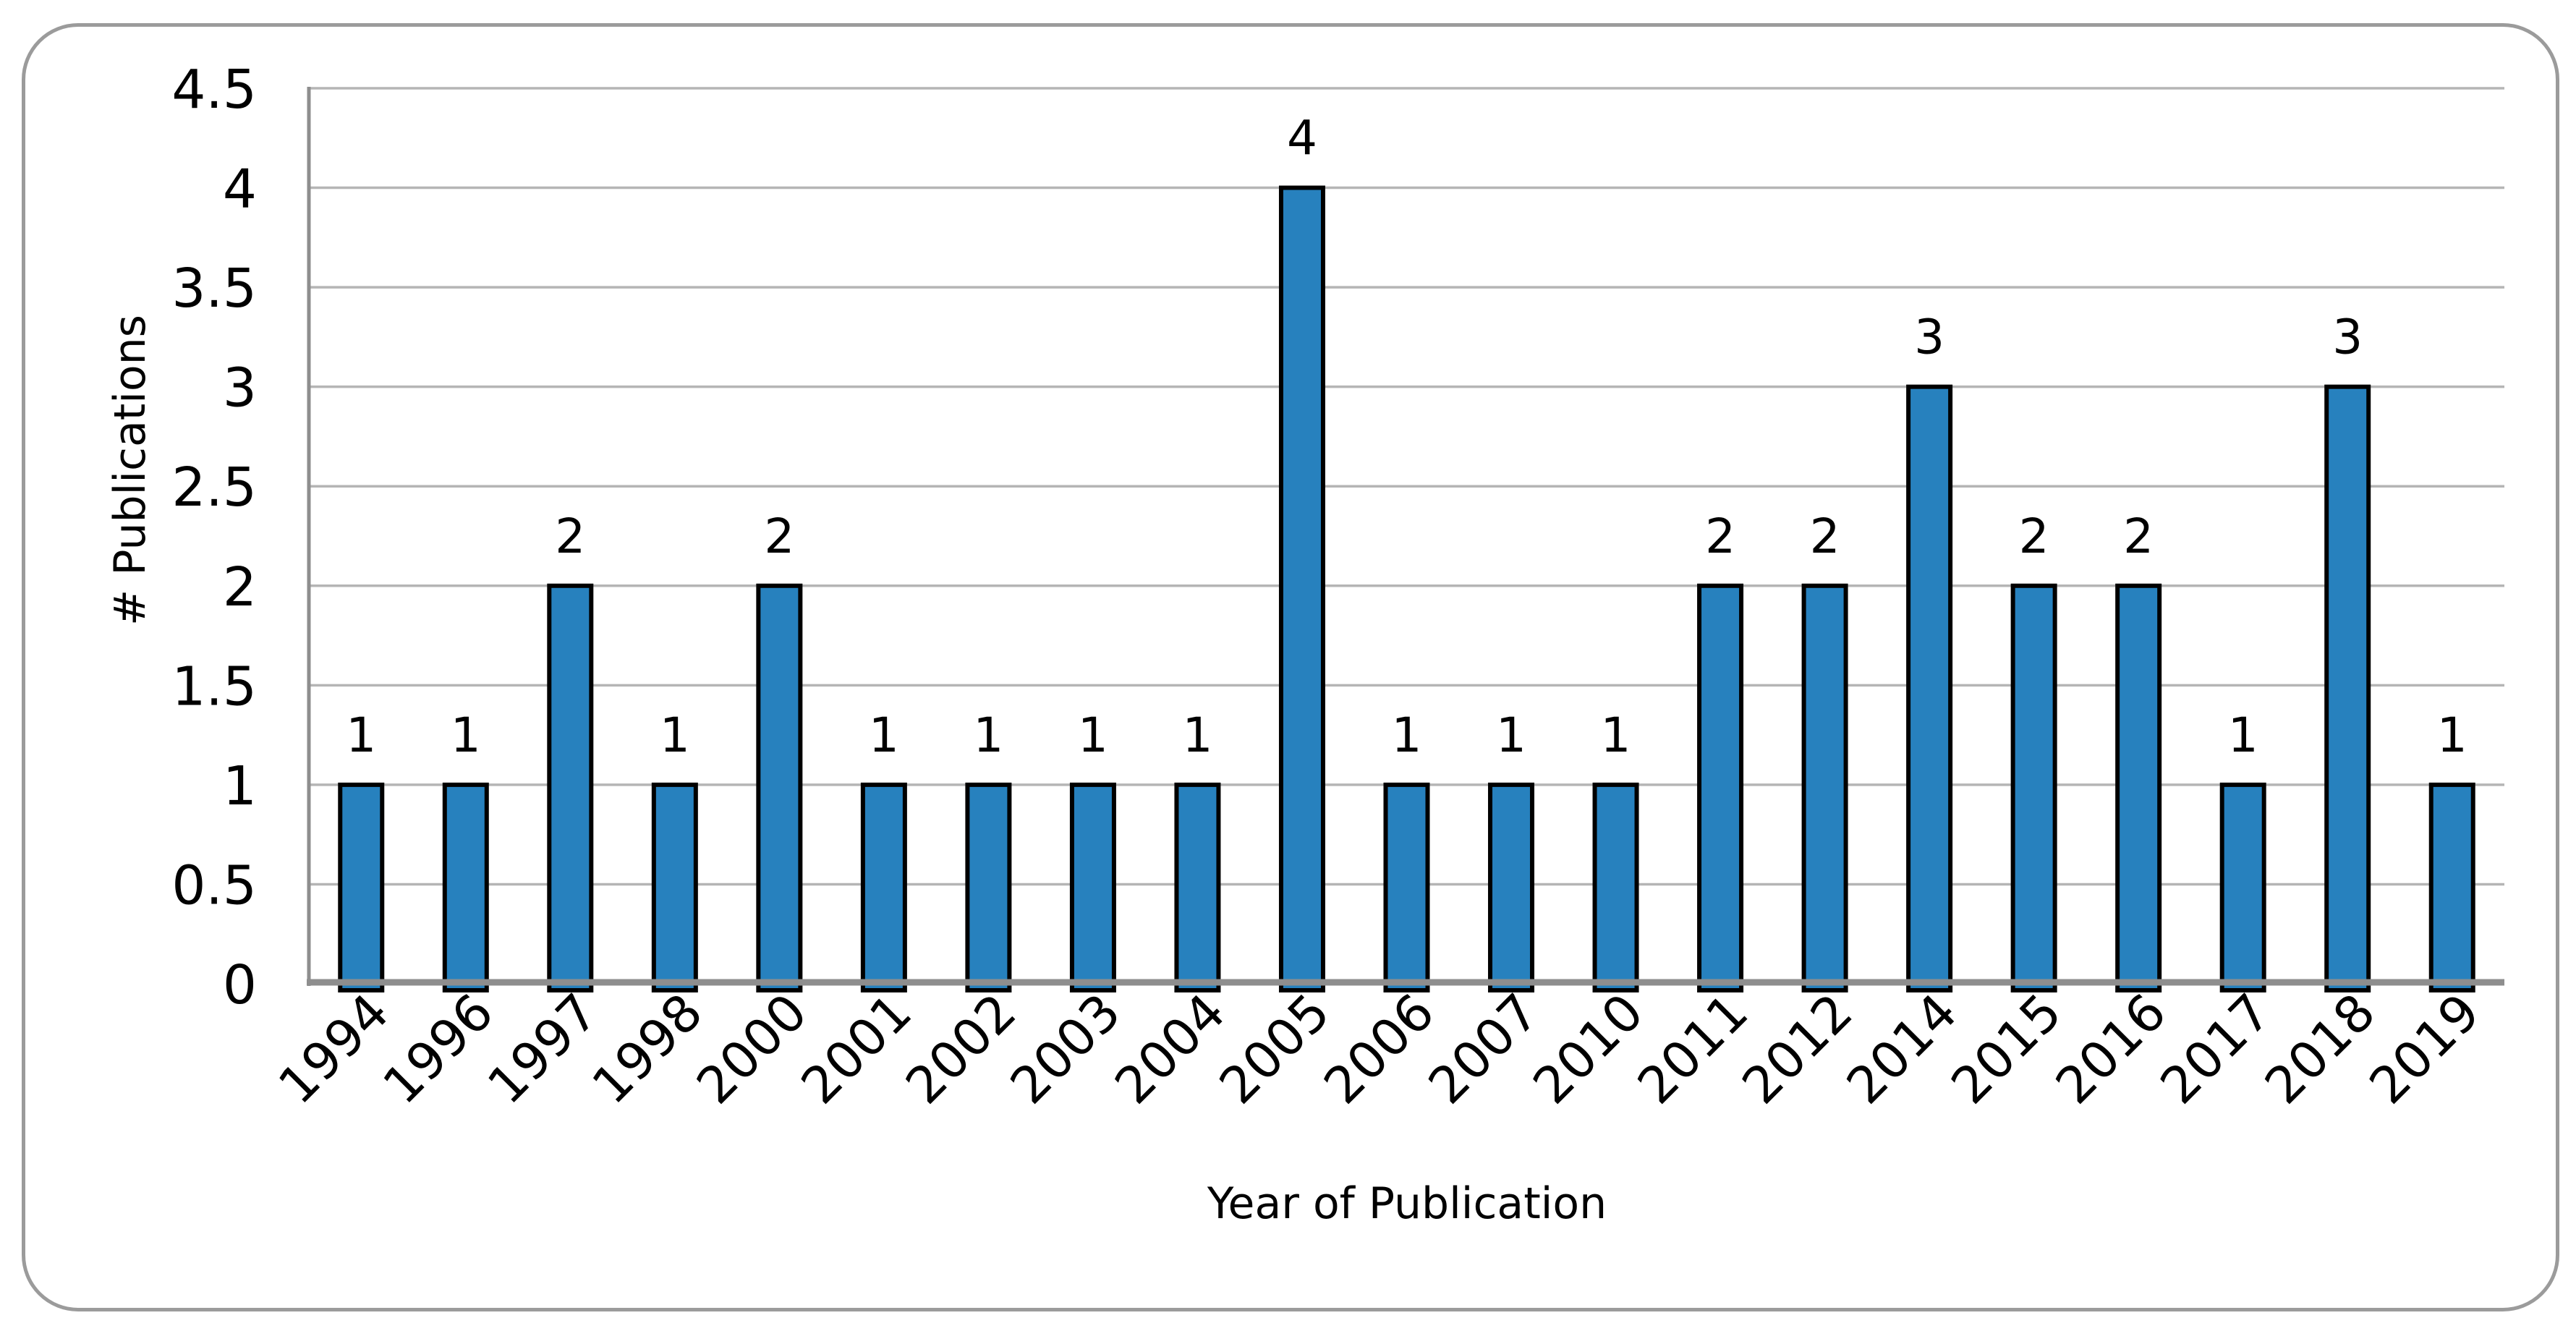 The width and height of the screenshot is (2576, 1331). I want to click on x-tick-label: 1997, so click(542, 1048).